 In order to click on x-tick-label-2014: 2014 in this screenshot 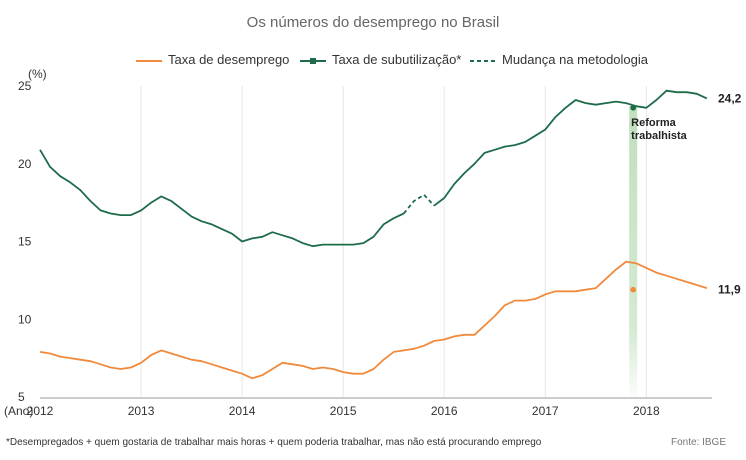, I will do `click(242, 411)`.